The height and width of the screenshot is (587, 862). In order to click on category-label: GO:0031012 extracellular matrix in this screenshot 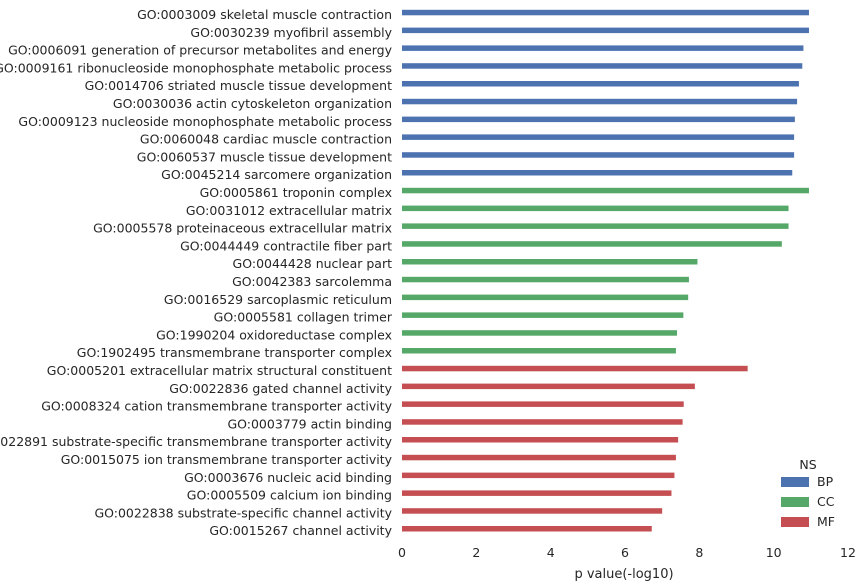, I will do `click(289, 210)`.